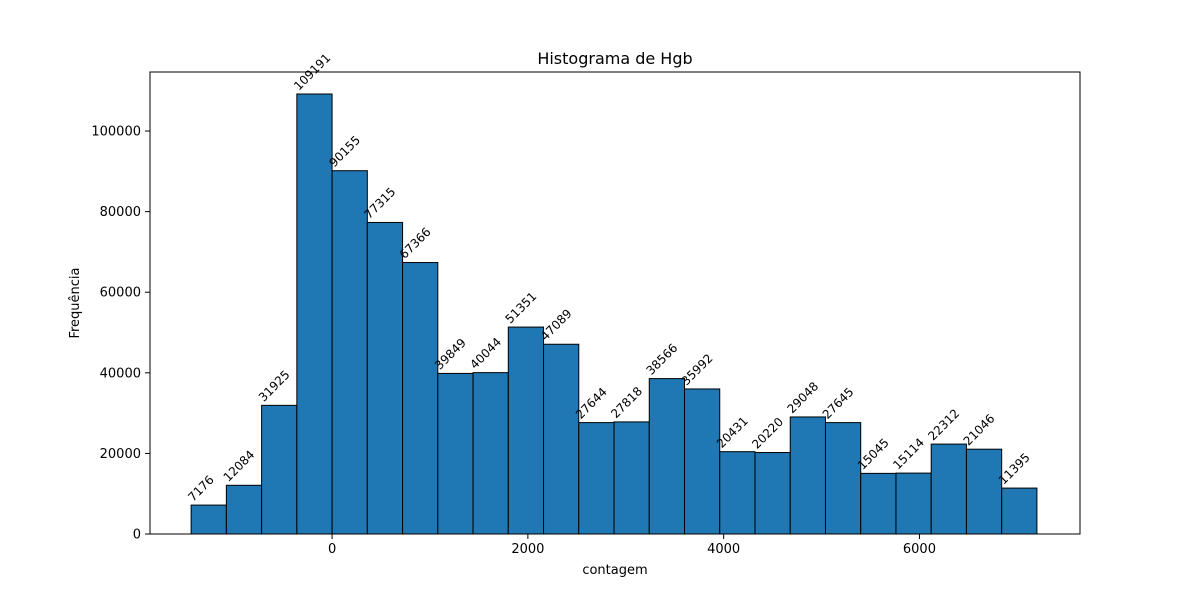 This screenshot has width=1200, height=600. Describe the element at coordinates (661, 359) in the screenshot. I see `bar-value-label: 38566` at that location.